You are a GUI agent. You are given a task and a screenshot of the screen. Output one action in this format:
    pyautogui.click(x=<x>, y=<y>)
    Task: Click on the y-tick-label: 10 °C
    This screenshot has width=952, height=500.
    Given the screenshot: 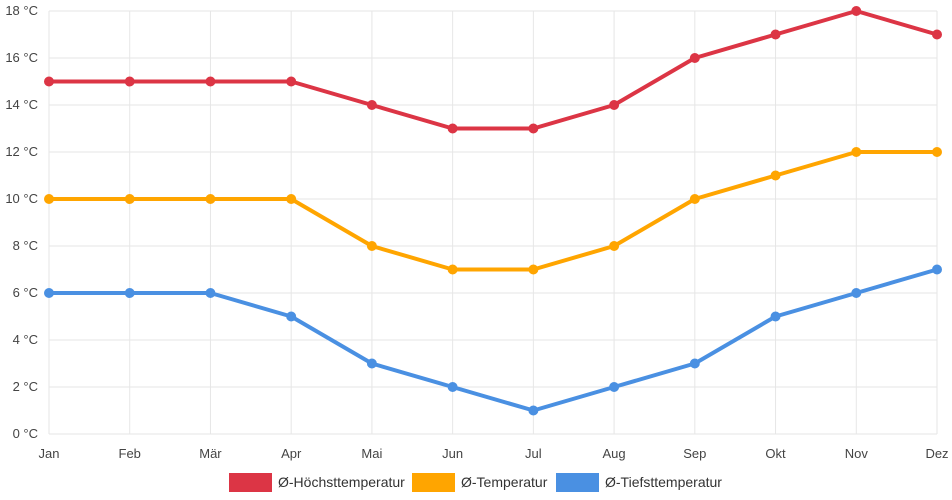 What is the action you would take?
    pyautogui.click(x=21, y=198)
    